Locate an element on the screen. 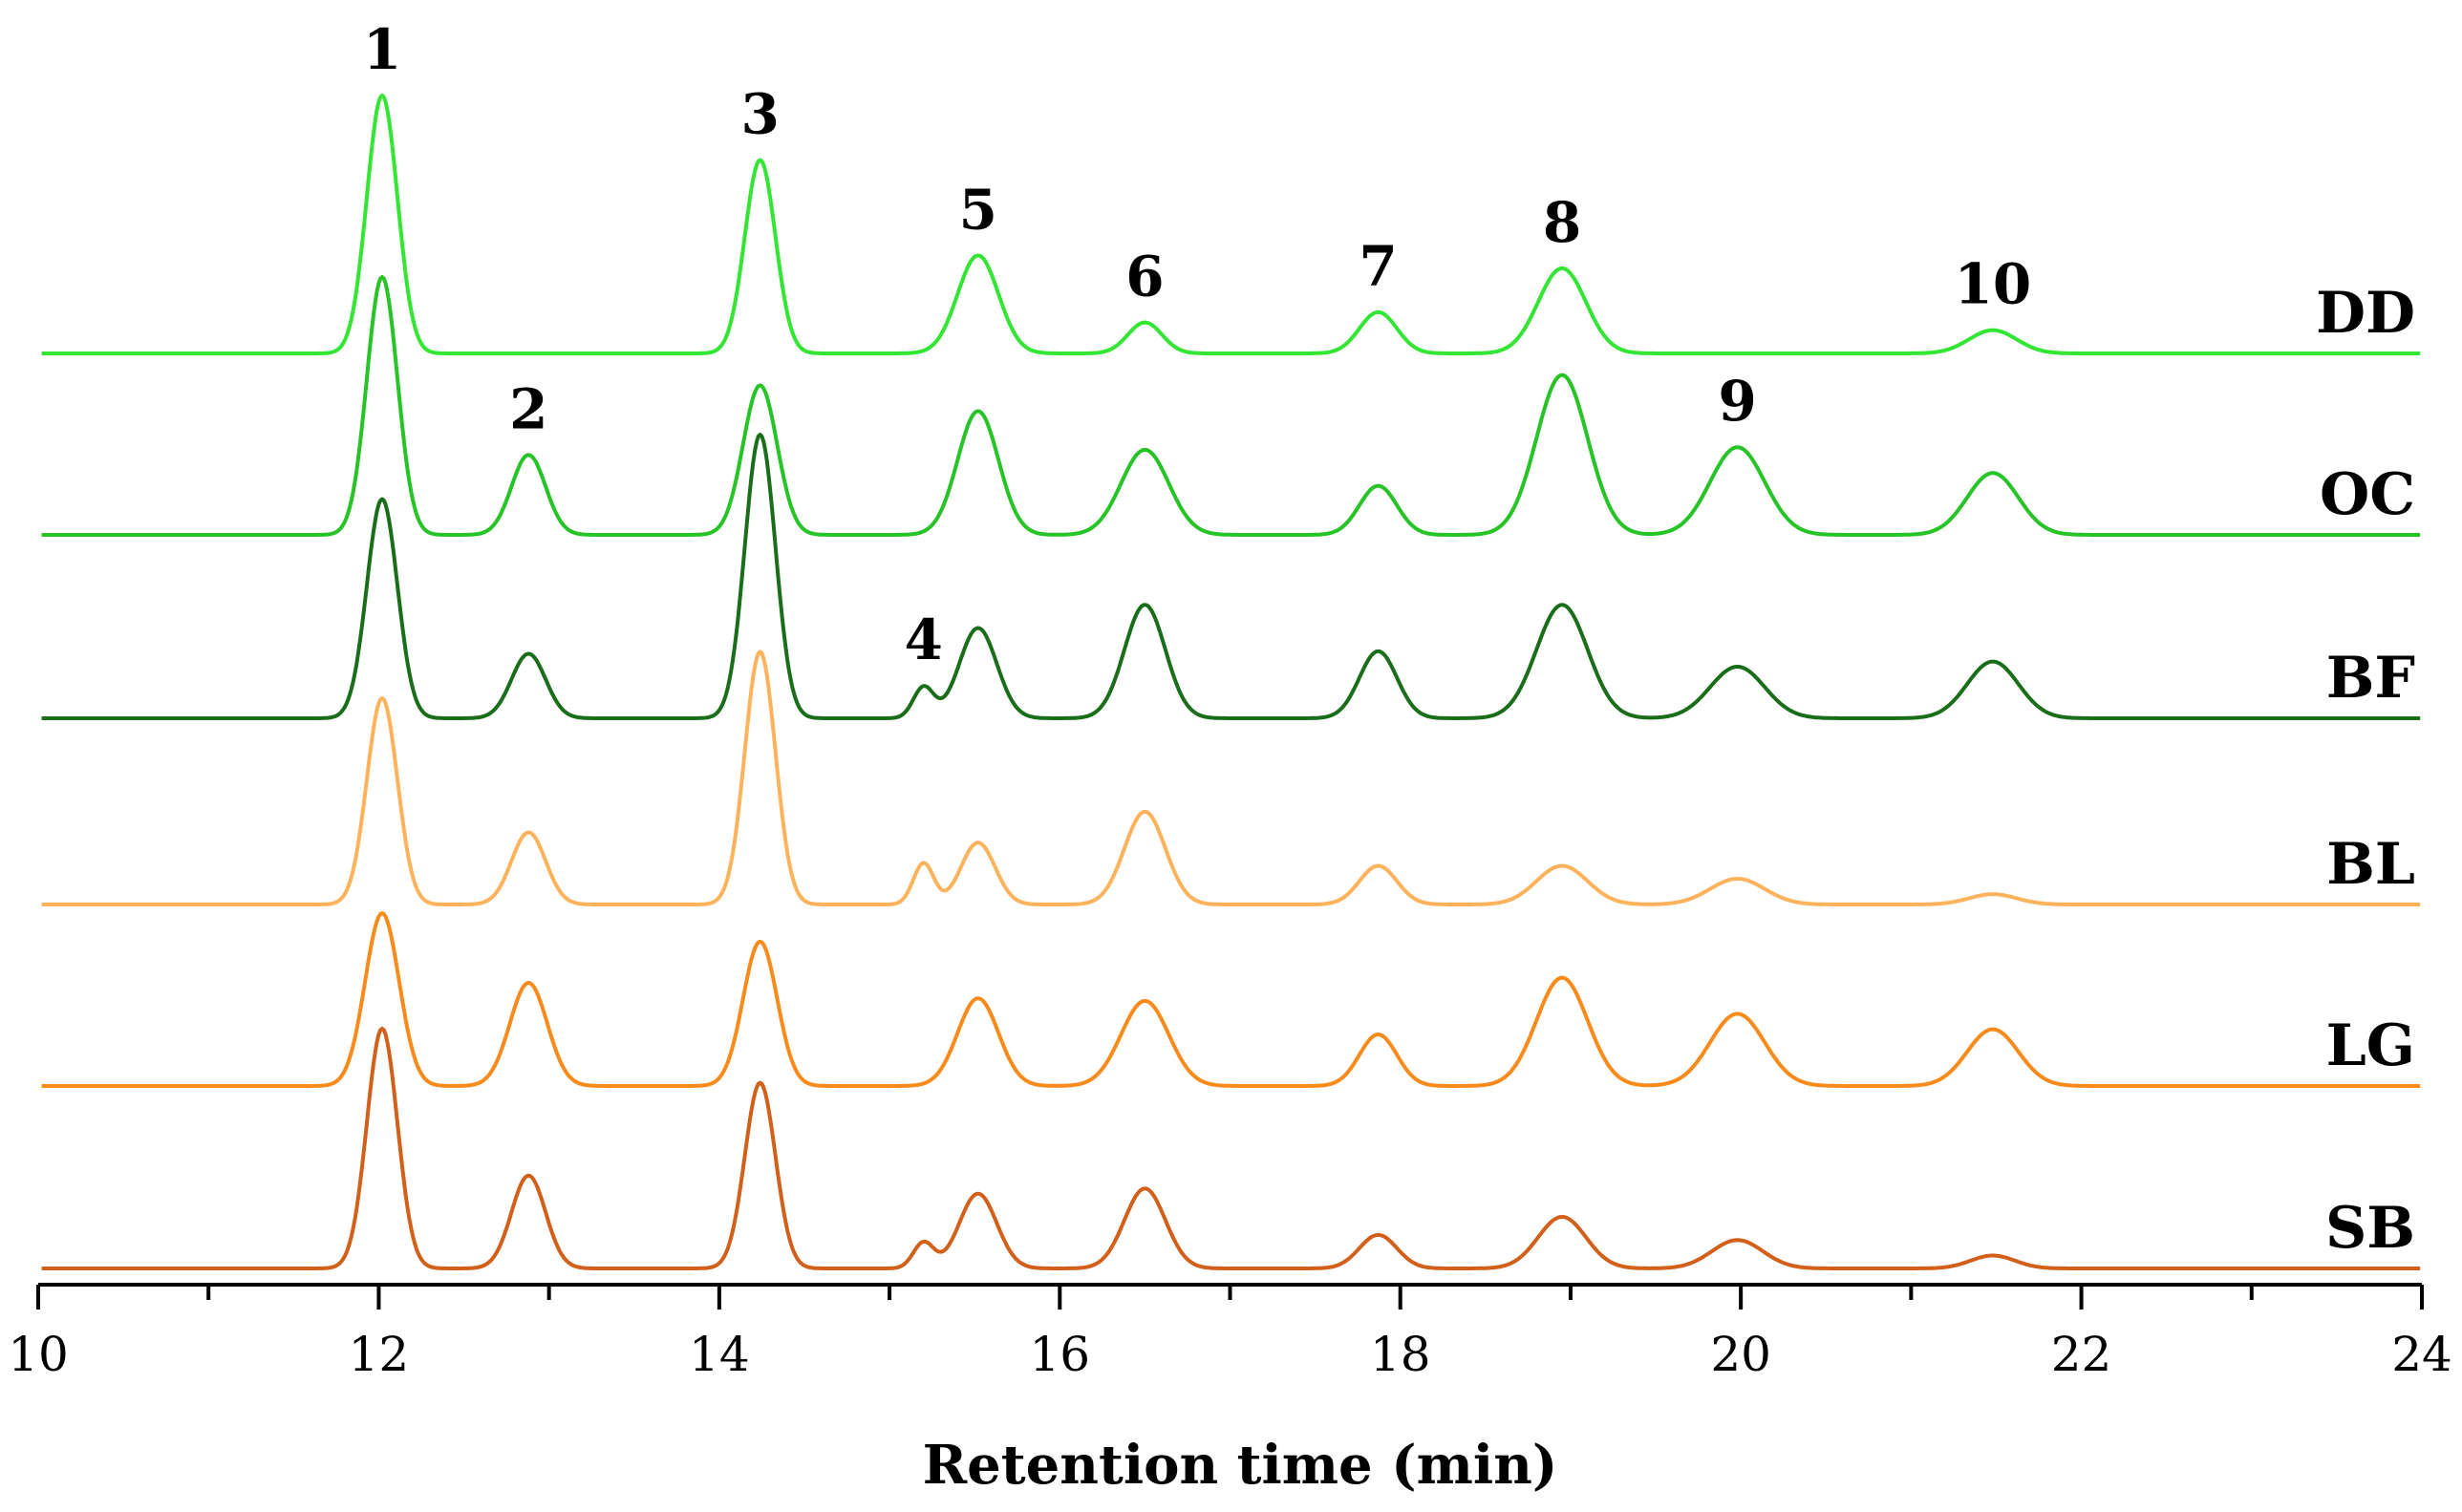  trace-label-lg: LG is located at coordinates (2371, 1045).